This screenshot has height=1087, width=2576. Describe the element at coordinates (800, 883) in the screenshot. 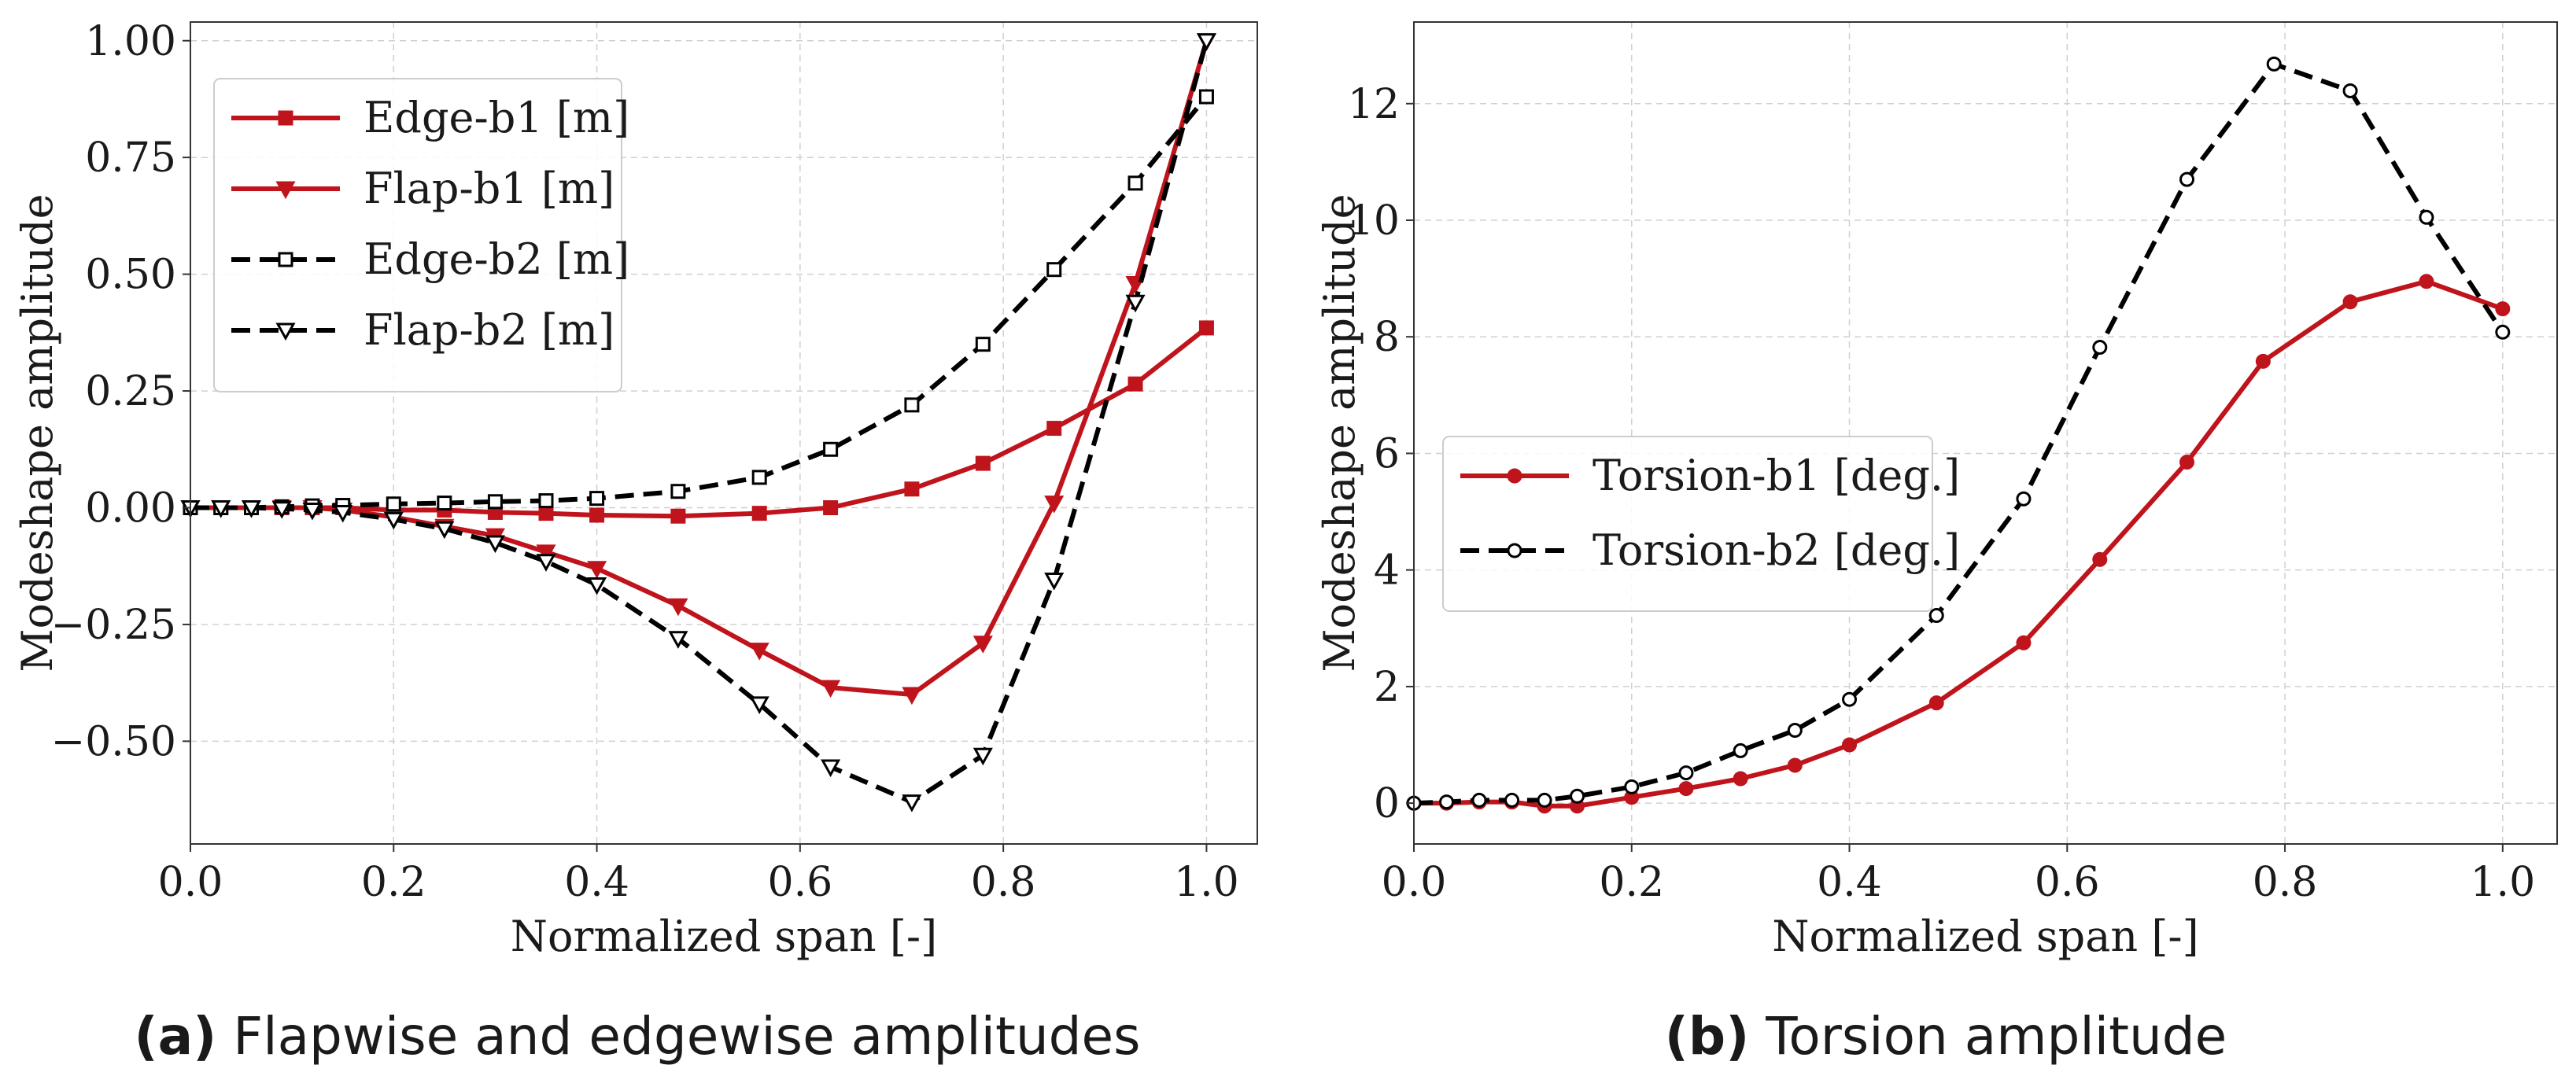

I see `chart-a-xtick-label-3: 0.6` at that location.